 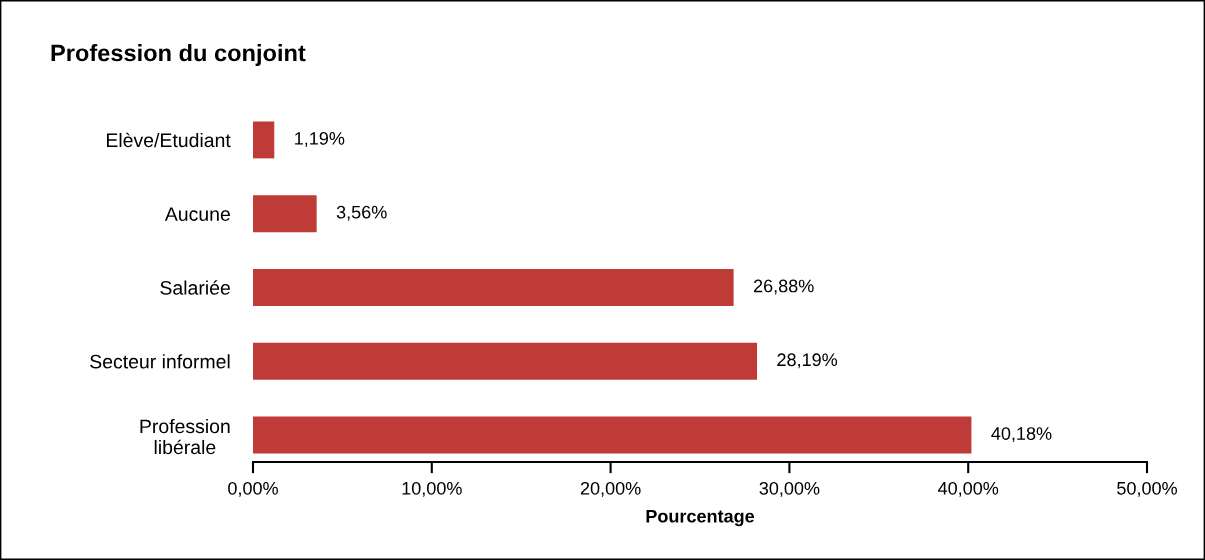 I want to click on data-label: 26,88%, so click(x=783, y=287).